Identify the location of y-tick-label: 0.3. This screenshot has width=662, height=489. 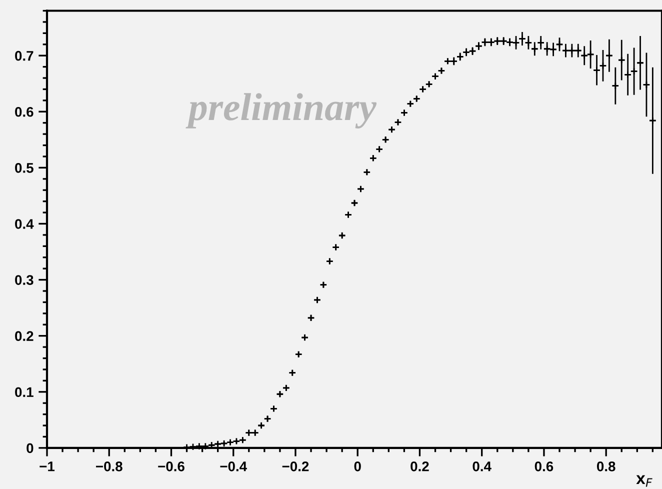
(24, 280).